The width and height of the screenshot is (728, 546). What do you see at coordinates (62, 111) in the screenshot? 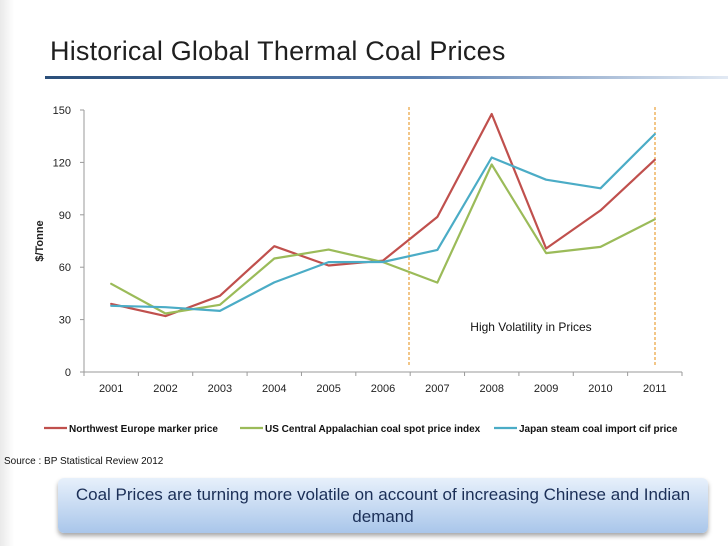
I see `y-tick-label: 150` at bounding box center [62, 111].